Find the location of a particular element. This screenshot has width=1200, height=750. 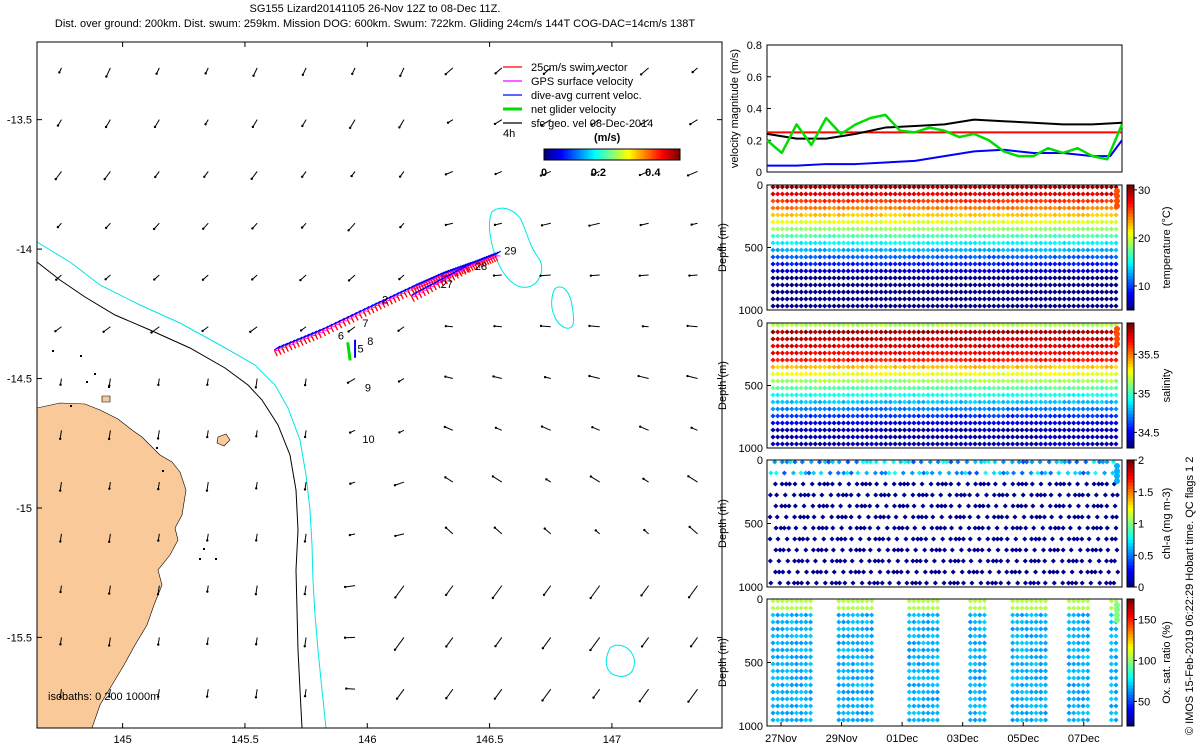

dac-vector is located at coordinates (288, 343).